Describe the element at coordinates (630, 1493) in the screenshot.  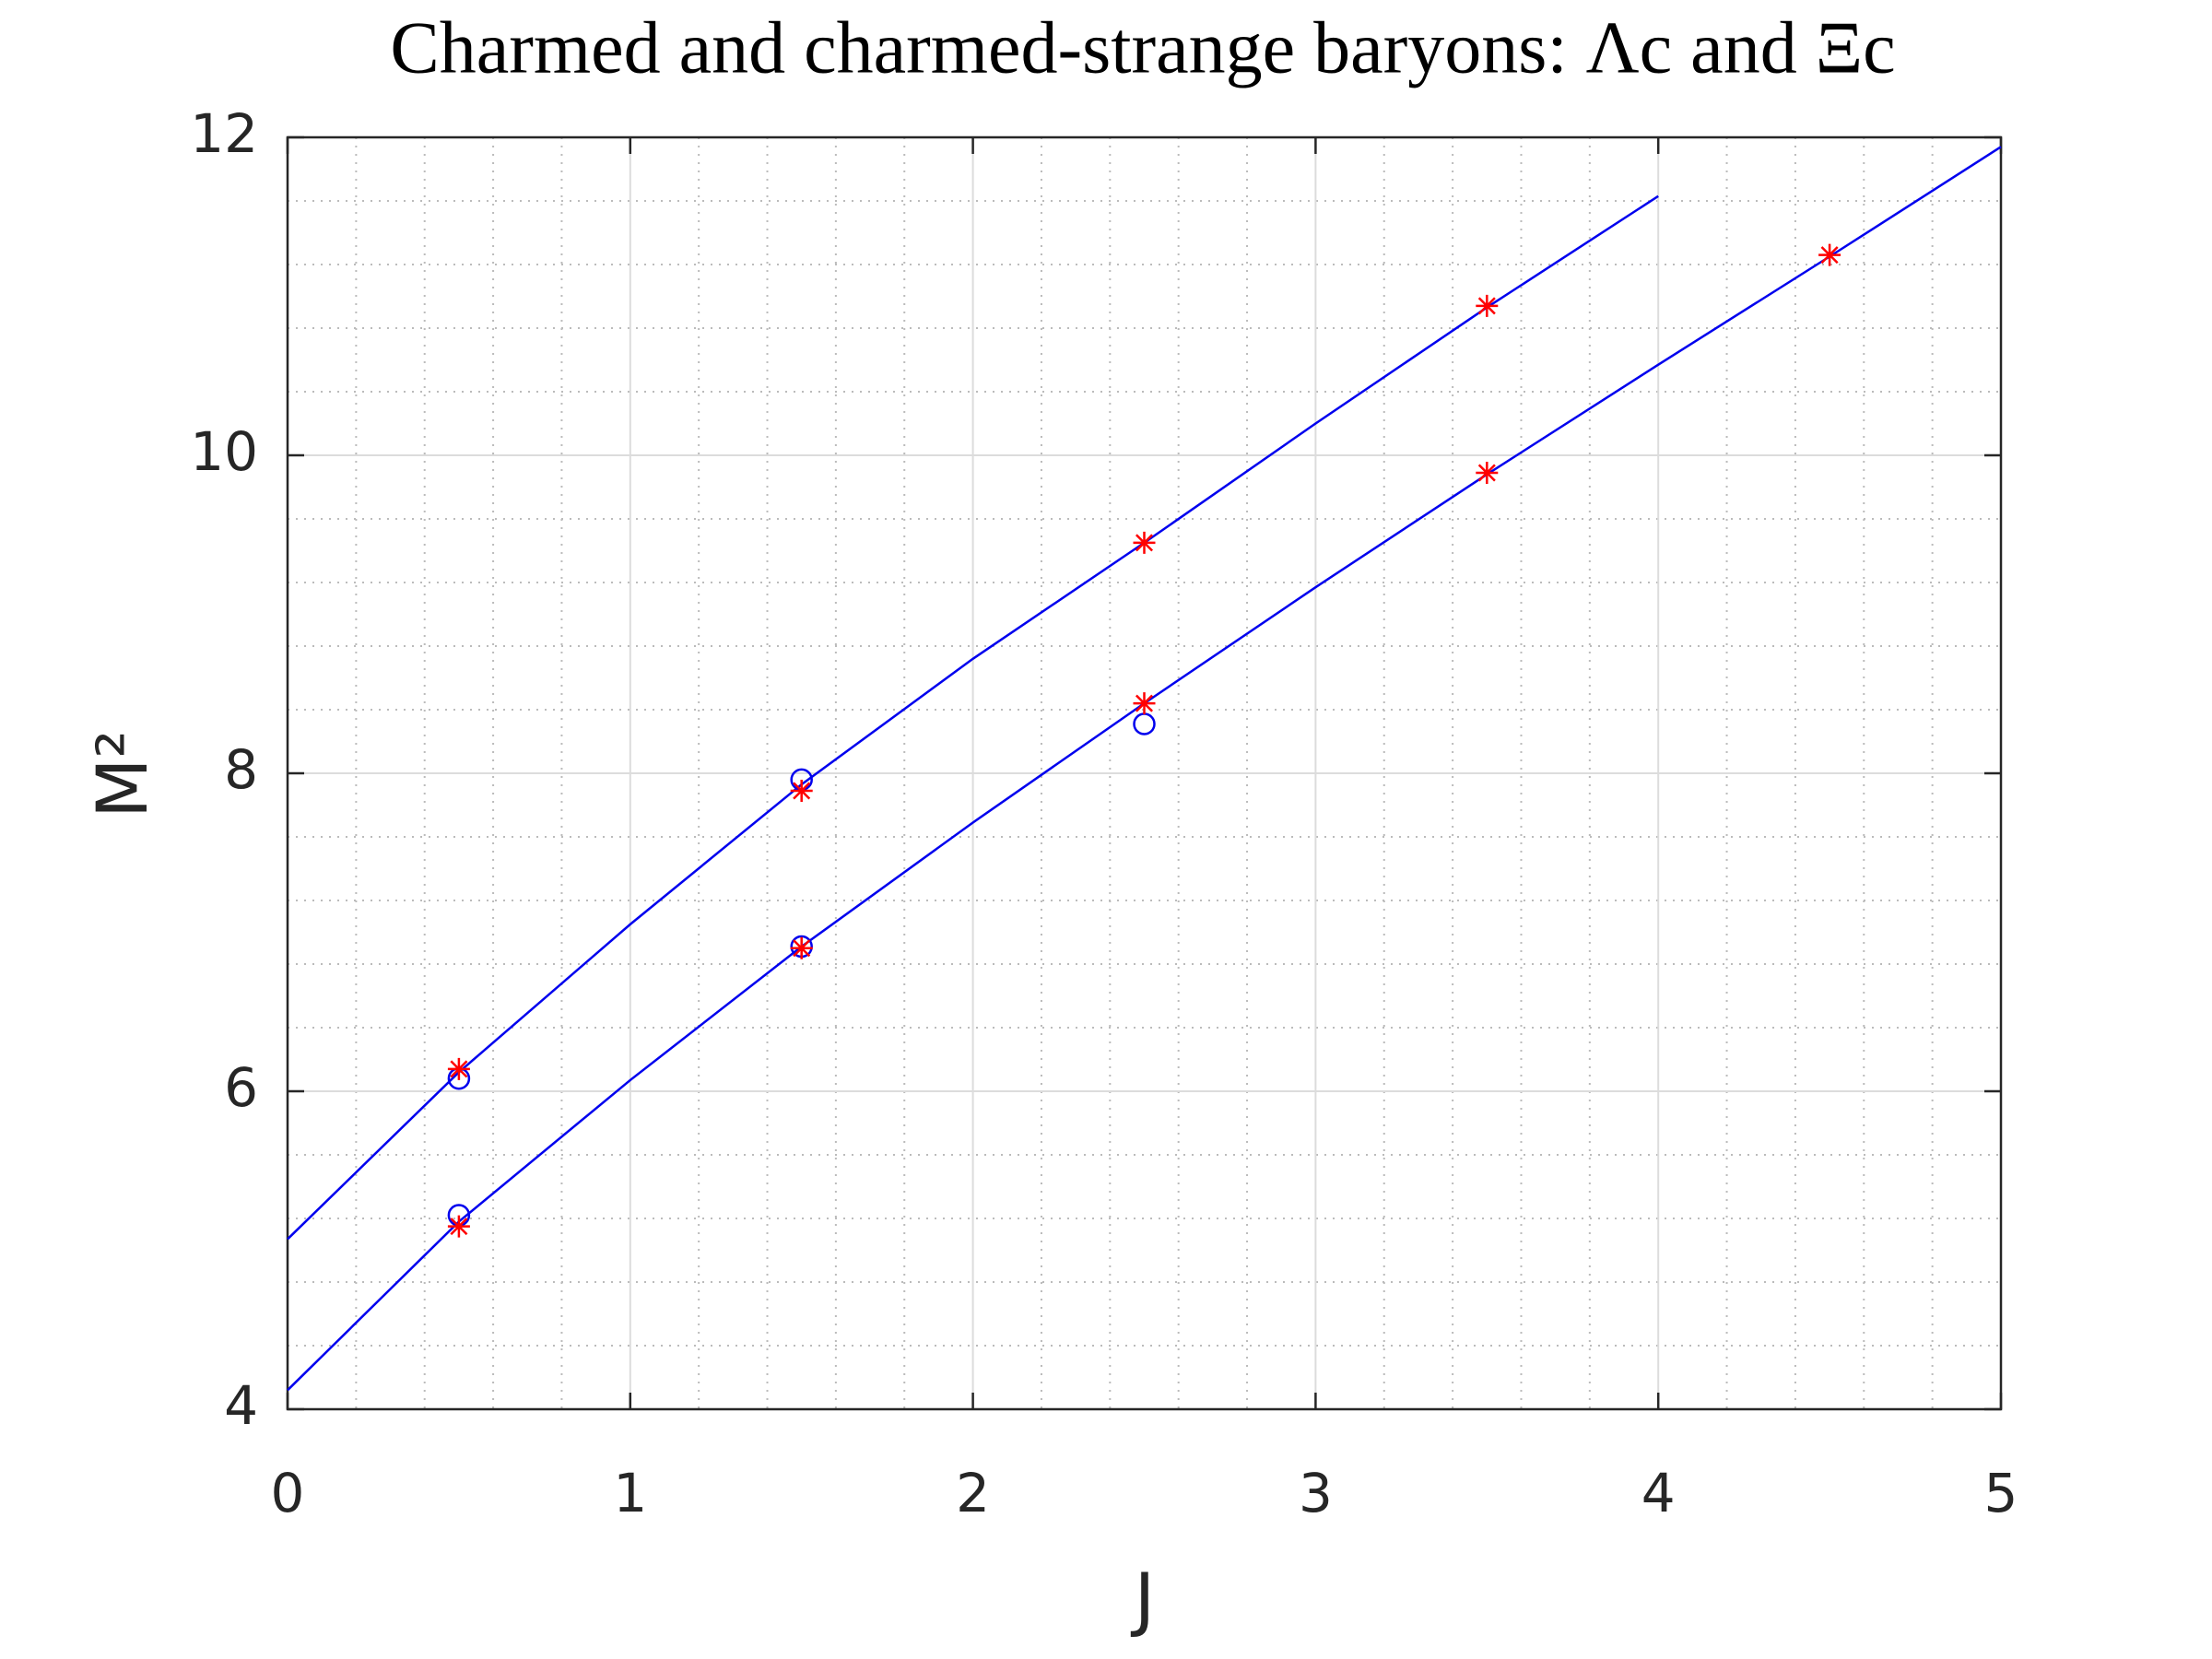
I see `x-tick-label: 1` at that location.